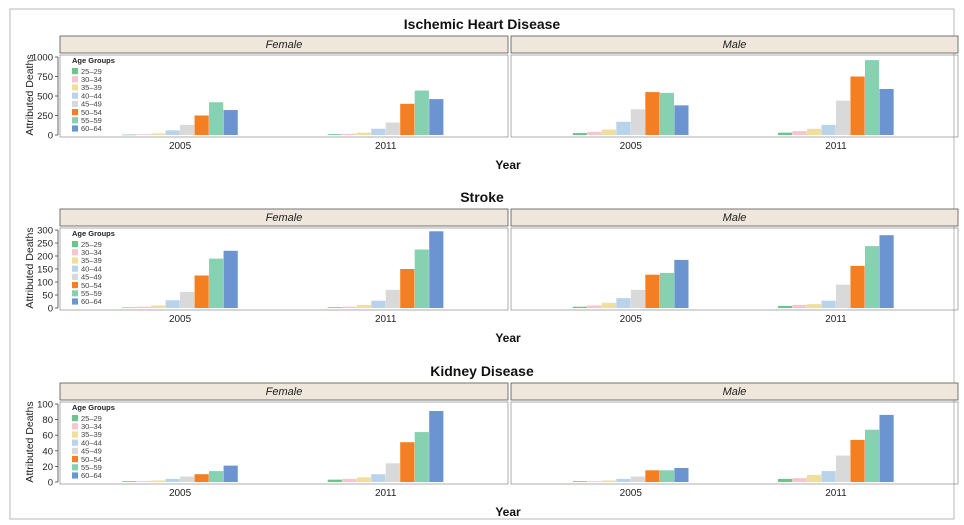 The width and height of the screenshot is (964, 525). Describe the element at coordinates (47, 436) in the screenshot. I see `y-tick-label: 60` at that location.